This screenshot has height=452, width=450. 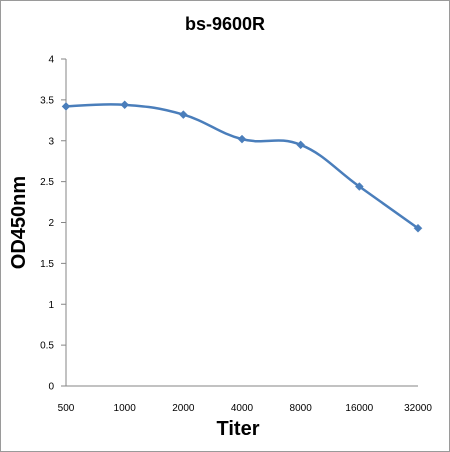 What do you see at coordinates (242, 408) in the screenshot?
I see `x-tick-label: 4000` at bounding box center [242, 408].